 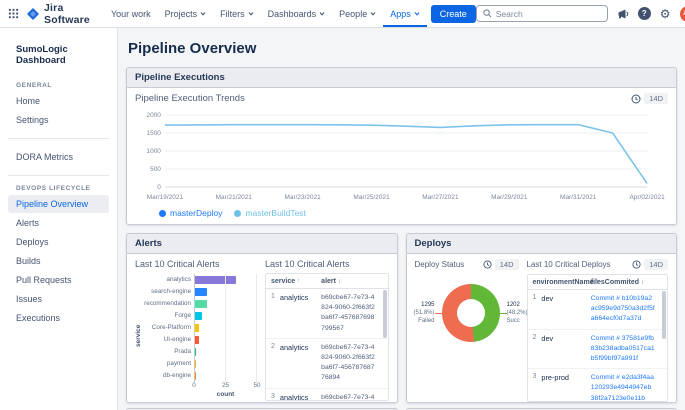 I want to click on legend-item-masterdeploy: masterDeploy, so click(x=190, y=213).